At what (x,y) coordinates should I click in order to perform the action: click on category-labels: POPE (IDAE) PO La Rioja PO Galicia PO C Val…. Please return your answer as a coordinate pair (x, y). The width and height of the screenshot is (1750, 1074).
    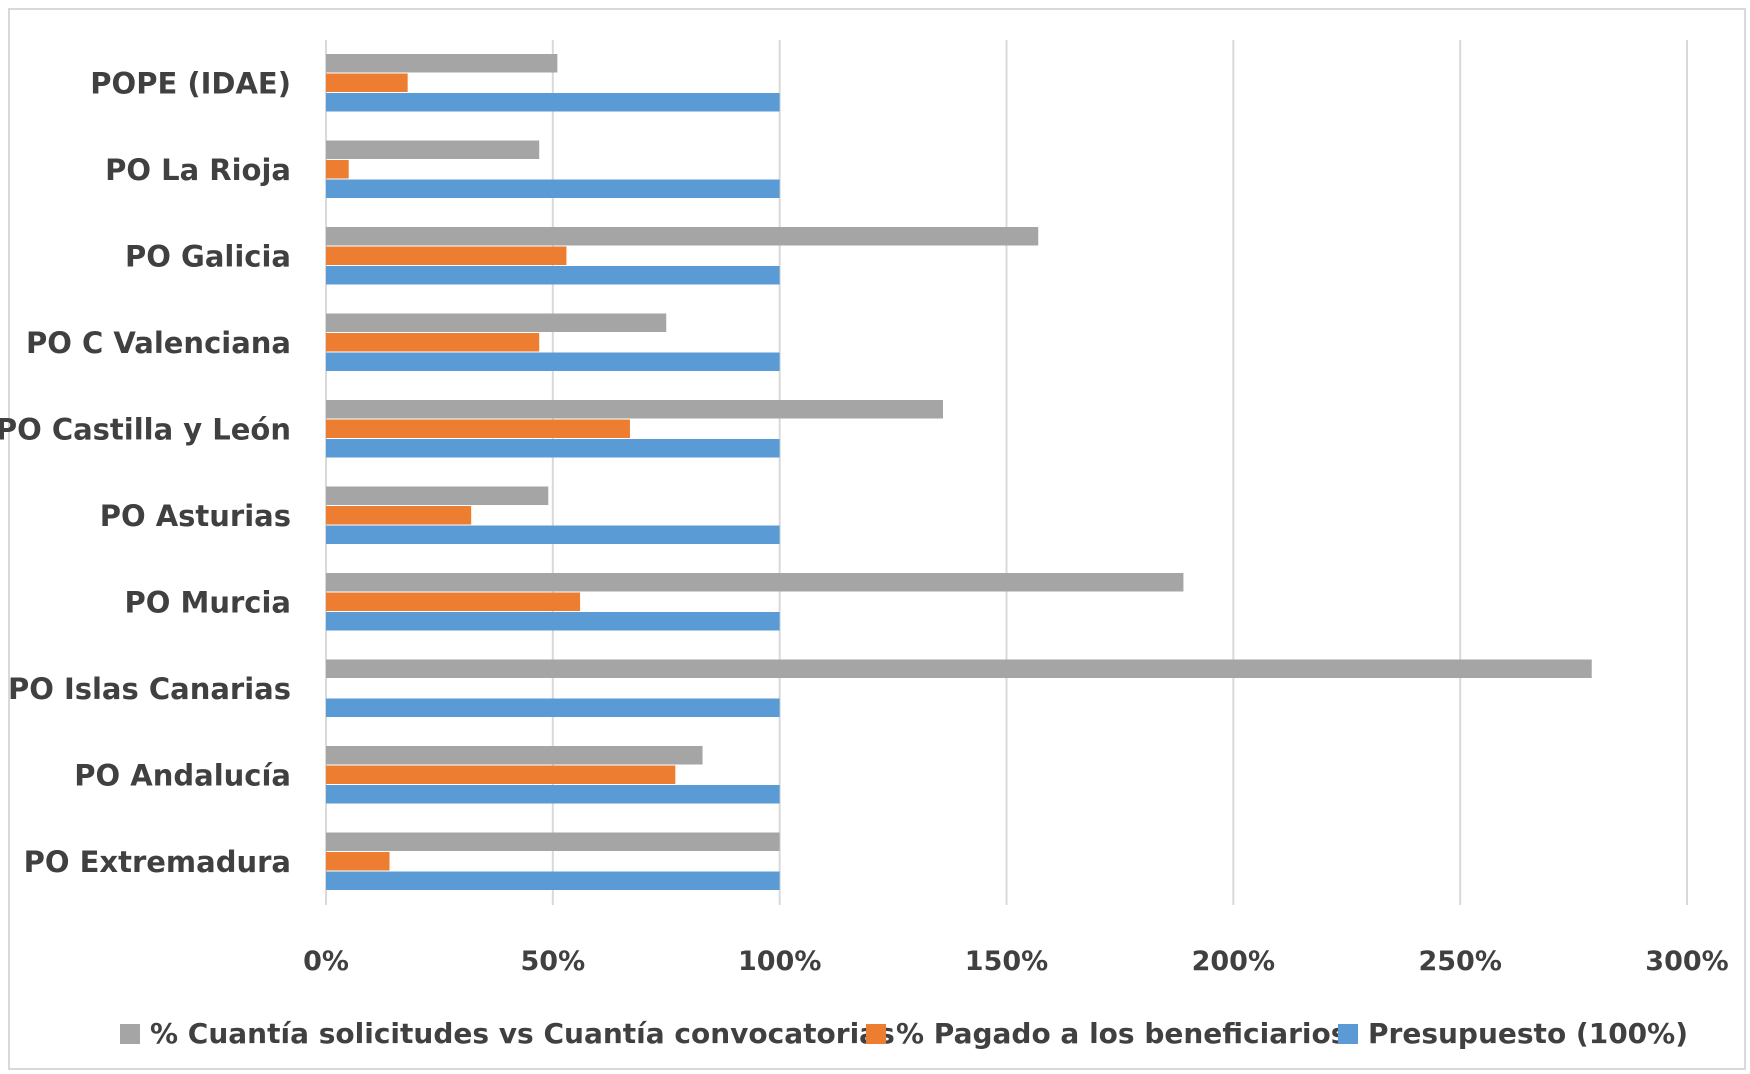
    Looking at the image, I should click on (145, 472).